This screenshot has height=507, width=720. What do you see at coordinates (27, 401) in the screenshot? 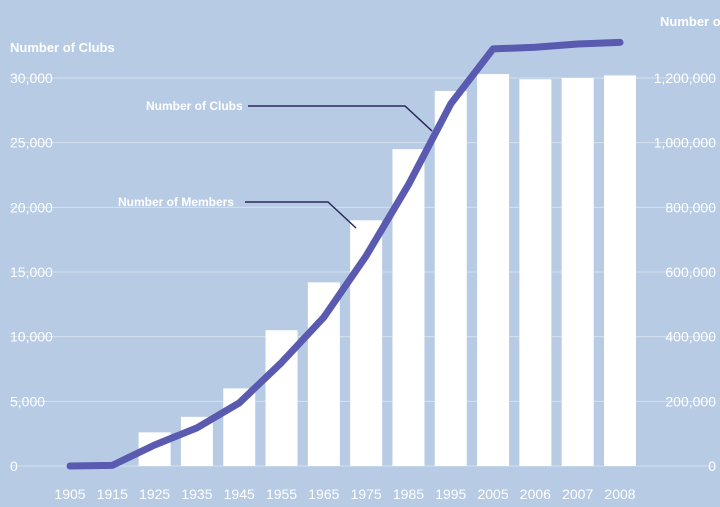
I see `left-tick-label: 5,000` at bounding box center [27, 401].